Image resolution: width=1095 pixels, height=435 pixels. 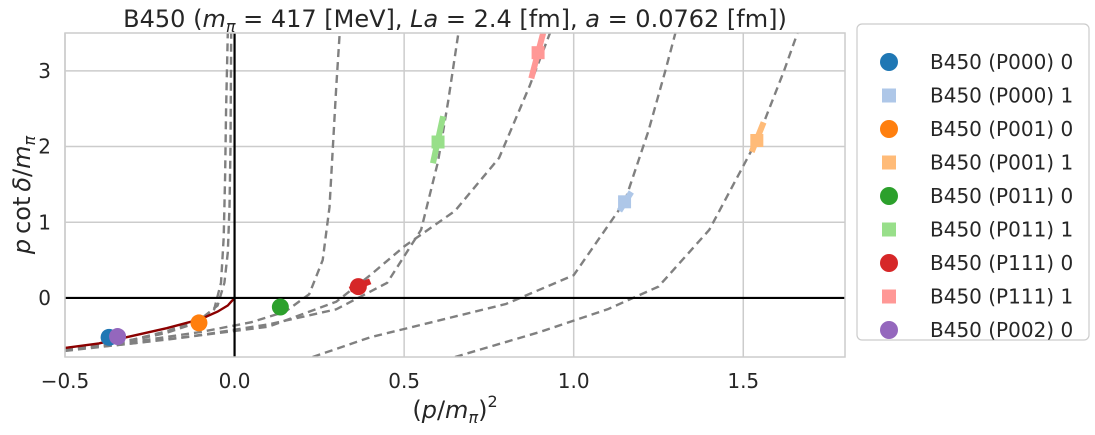 I want to click on legend-entry: B450 (P000) 1, so click(x=977, y=96).